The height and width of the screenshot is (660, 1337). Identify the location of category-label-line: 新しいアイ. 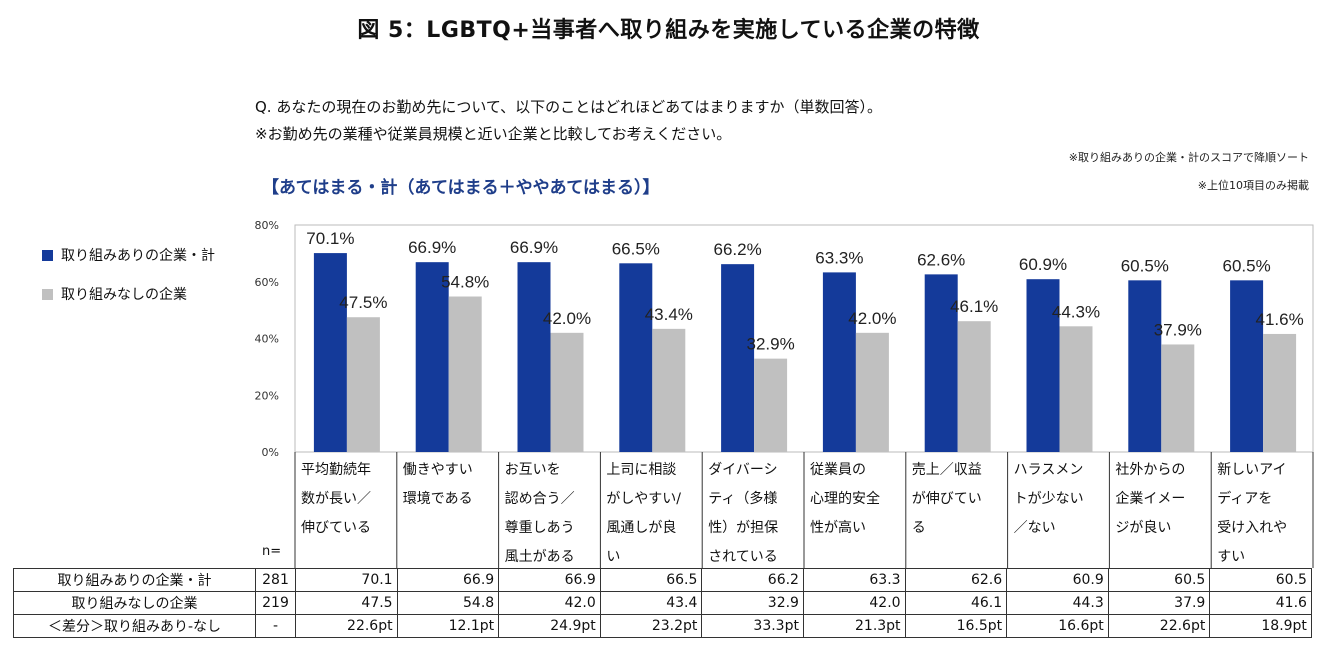
(1252, 470).